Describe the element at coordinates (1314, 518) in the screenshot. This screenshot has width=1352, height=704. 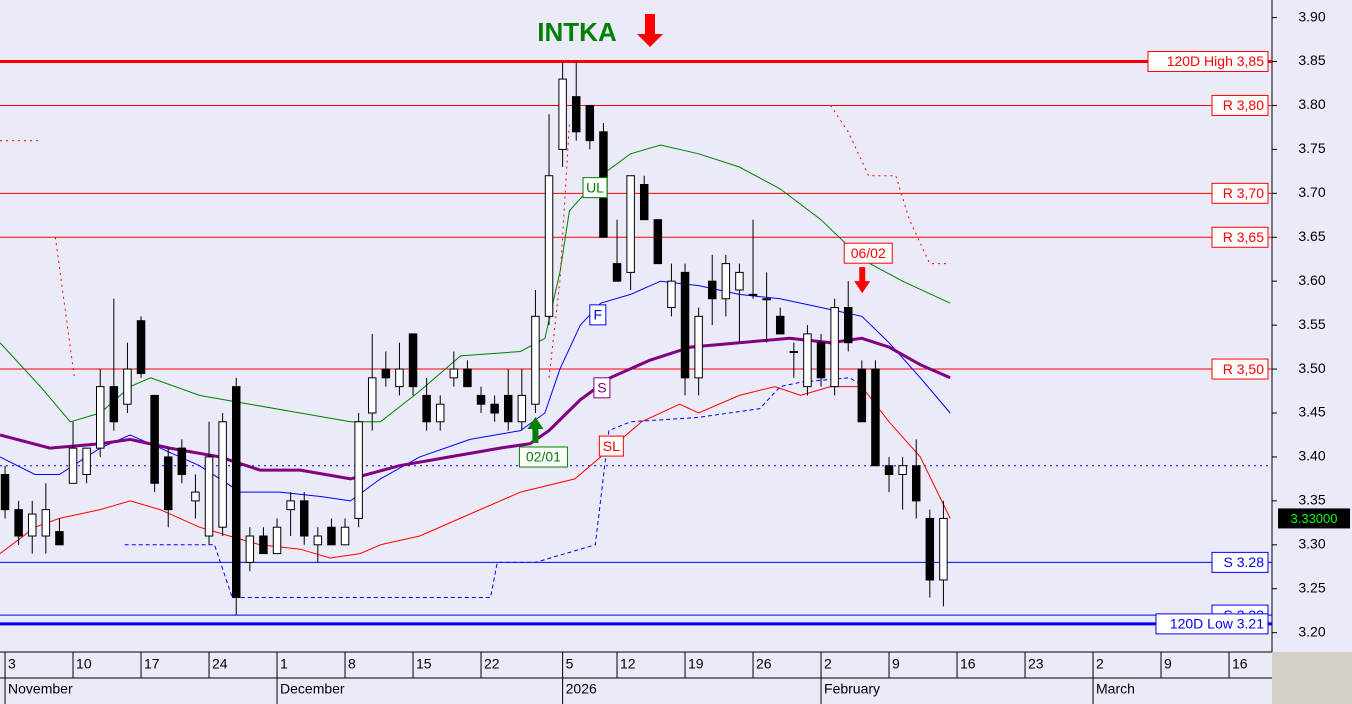
I see `last-price-box` at that location.